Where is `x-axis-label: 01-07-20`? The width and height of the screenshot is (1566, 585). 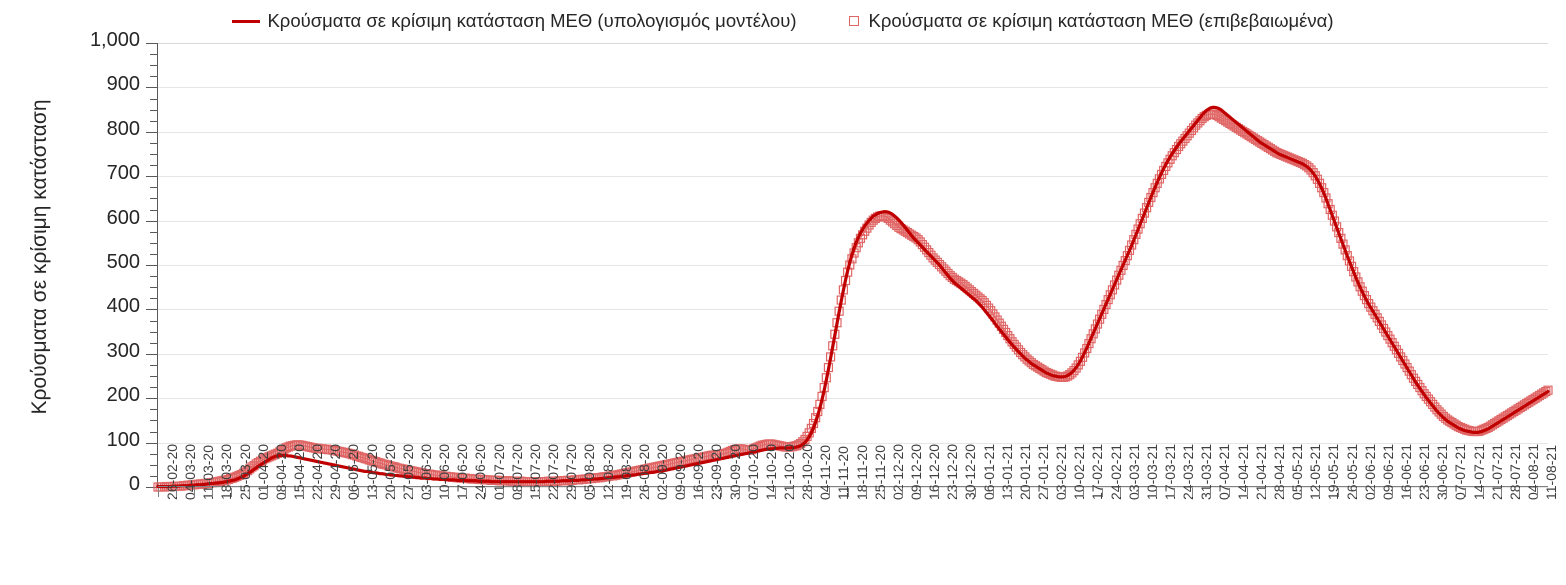 x-axis-label: 01-07-20 is located at coordinates (498, 471).